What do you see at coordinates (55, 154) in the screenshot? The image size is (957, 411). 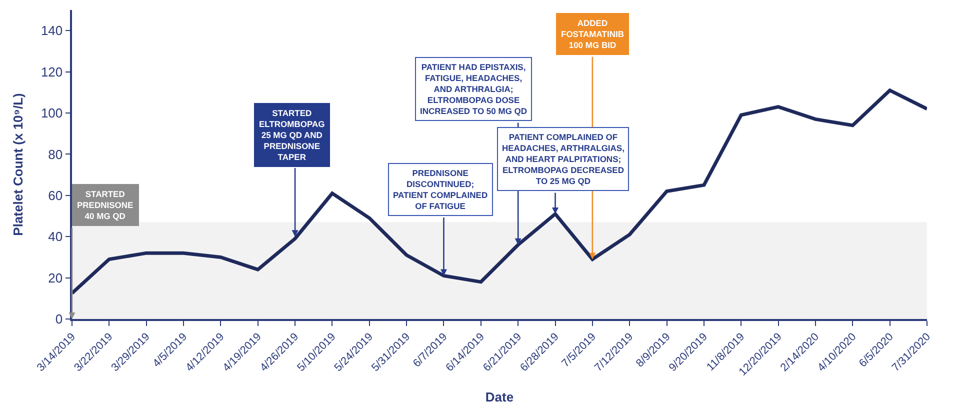 I see `y-tick-label: 80` at bounding box center [55, 154].